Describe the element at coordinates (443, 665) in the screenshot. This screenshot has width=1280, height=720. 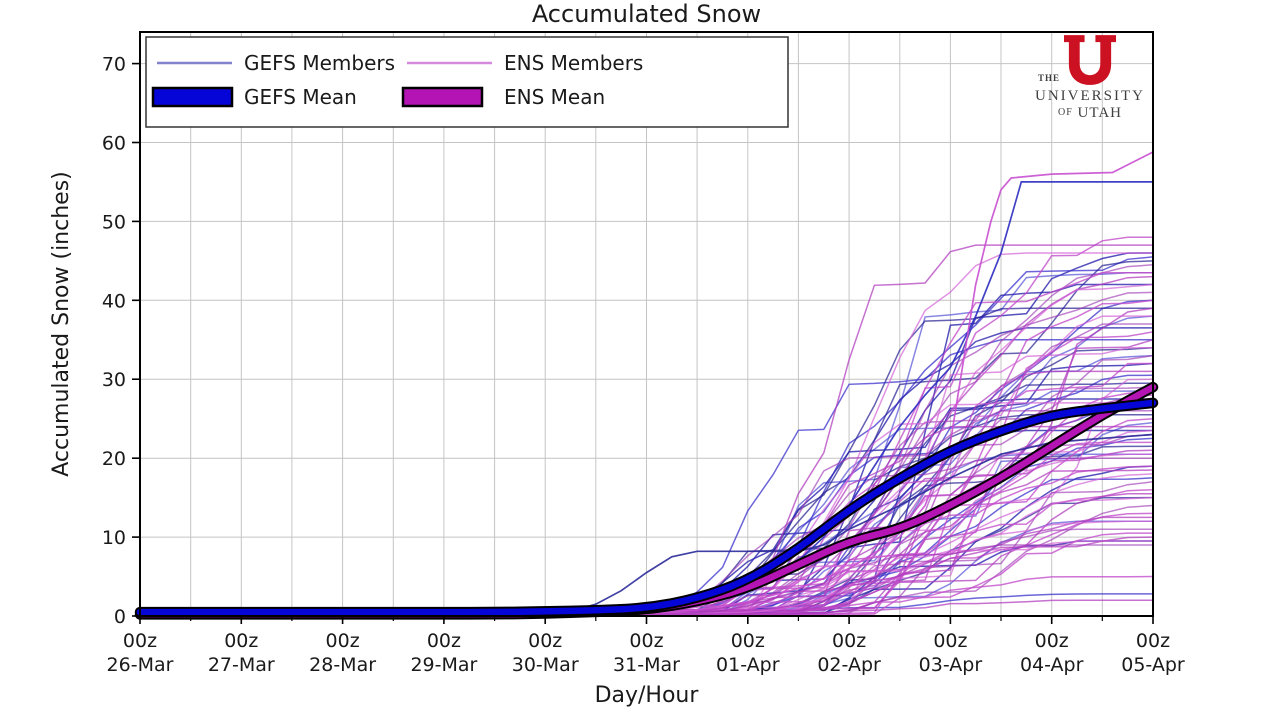
I see `x-tick-date-label: 29-Mar` at that location.